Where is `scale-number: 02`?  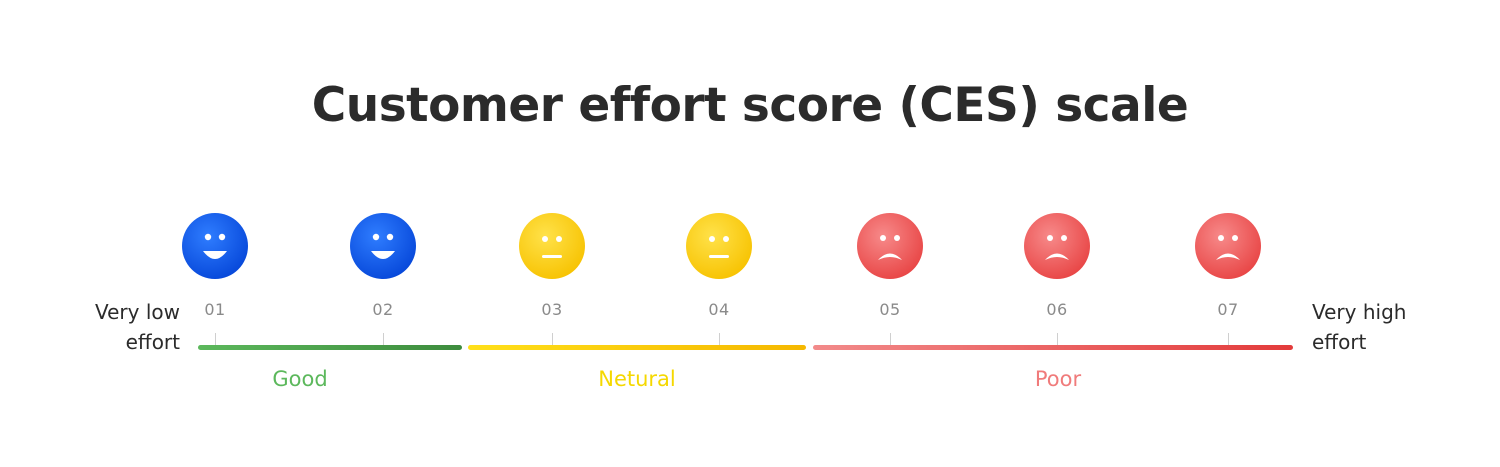 scale-number: 02 is located at coordinates (383, 309).